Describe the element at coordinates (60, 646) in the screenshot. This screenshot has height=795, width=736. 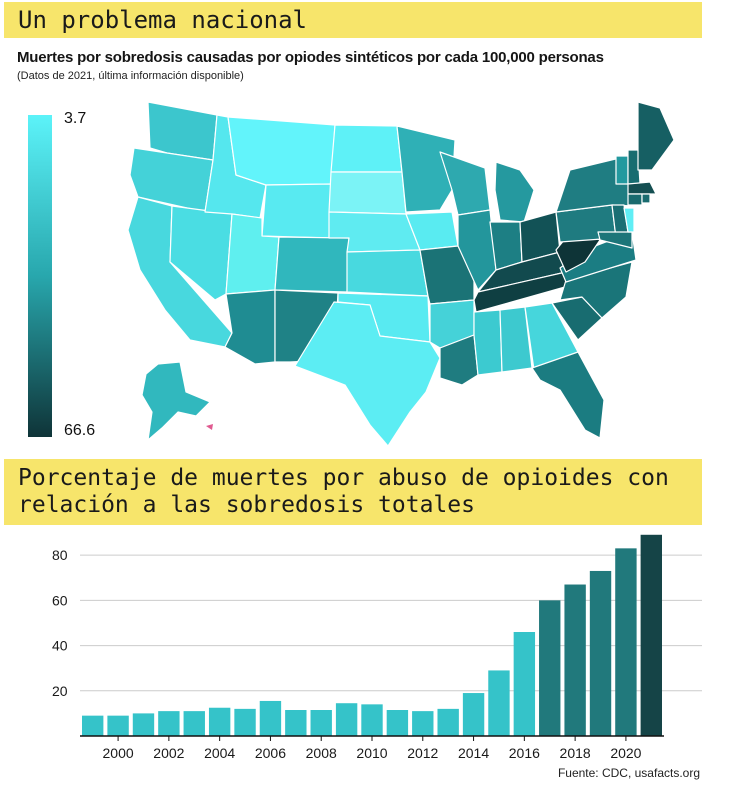
I see `y-tick-label: 40` at that location.